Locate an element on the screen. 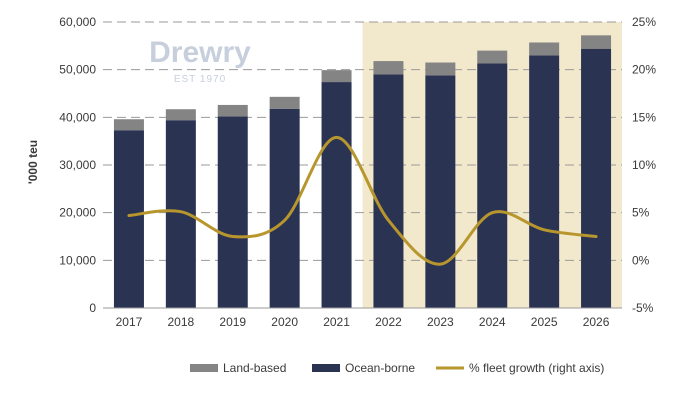  x-tick-label: 2019 is located at coordinates (232, 322).